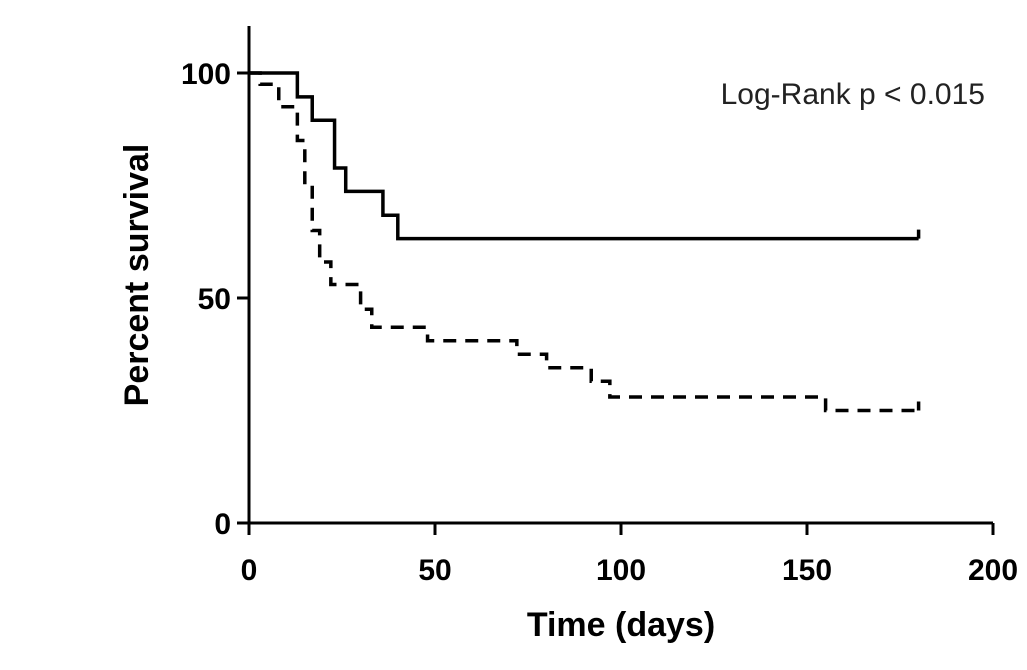  What do you see at coordinates (137, 275) in the screenshot?
I see `y-axis-title: Percent survival` at bounding box center [137, 275].